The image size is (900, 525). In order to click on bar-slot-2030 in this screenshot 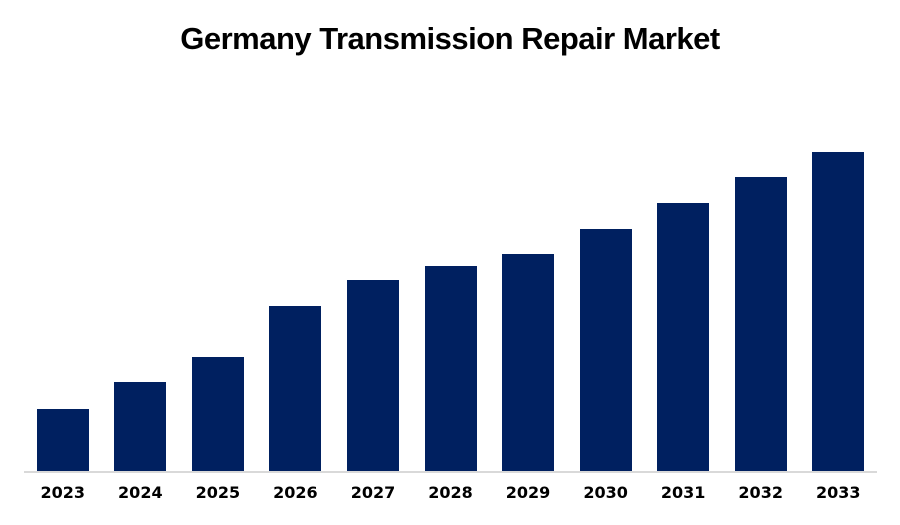, I will do `click(606, 278)`.